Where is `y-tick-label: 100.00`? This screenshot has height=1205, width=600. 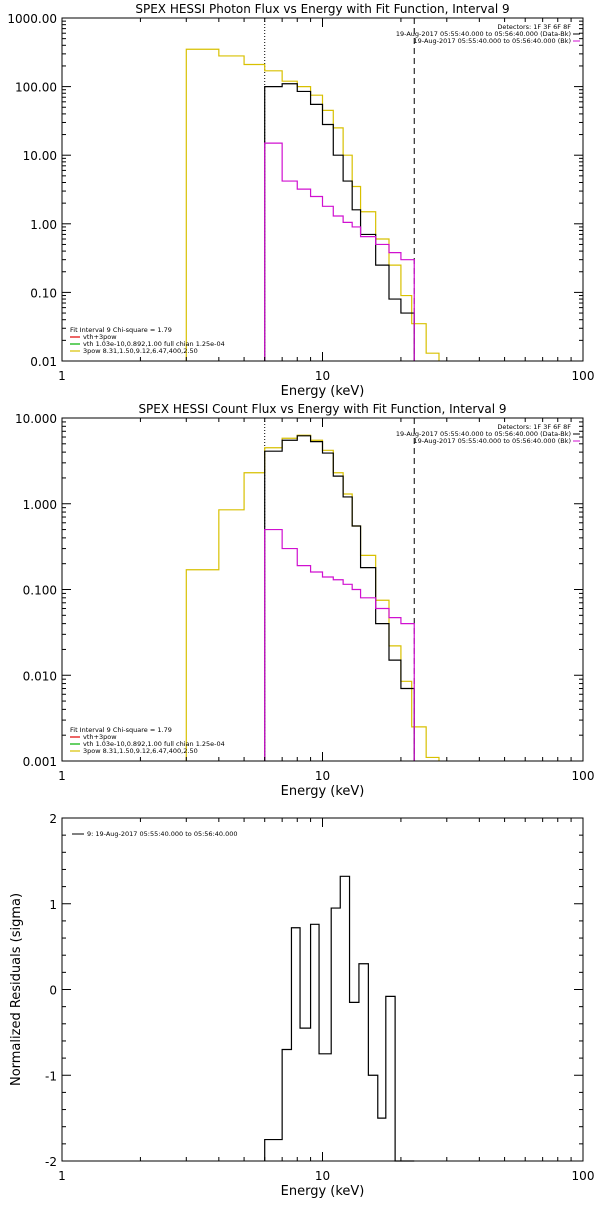 y-tick-label: 100.00 is located at coordinates (36, 88).